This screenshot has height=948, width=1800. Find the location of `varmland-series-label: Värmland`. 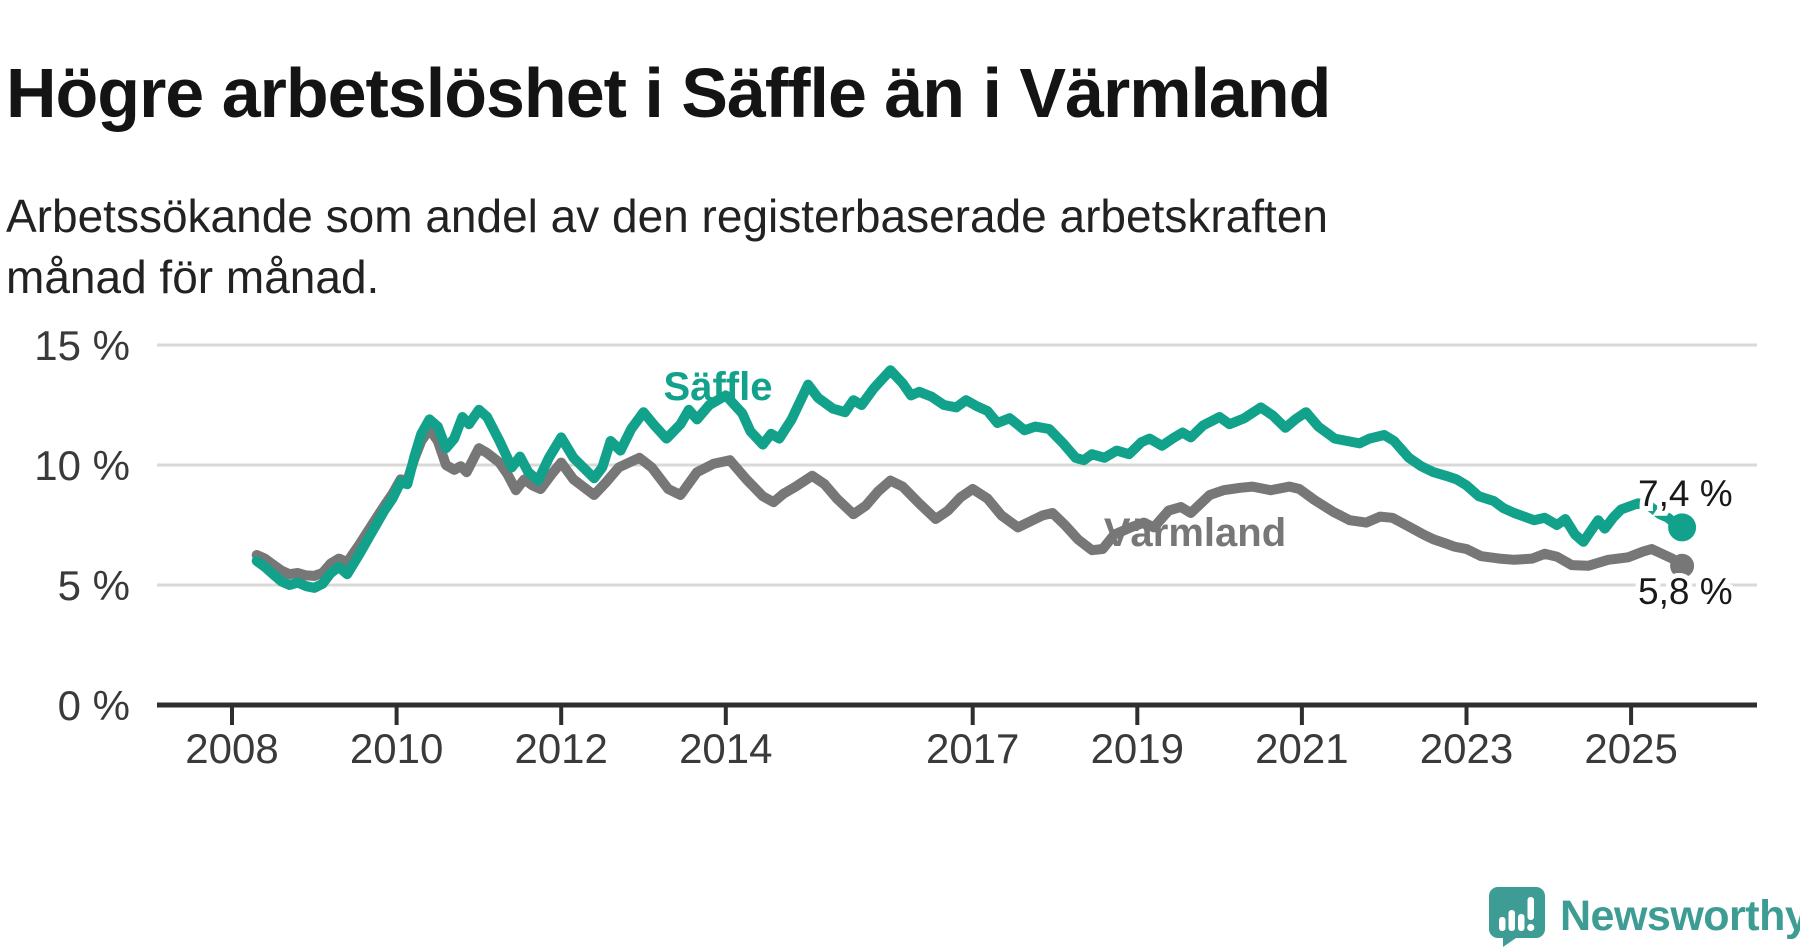

varmland-series-label: Värmland is located at coordinates (1195, 533).